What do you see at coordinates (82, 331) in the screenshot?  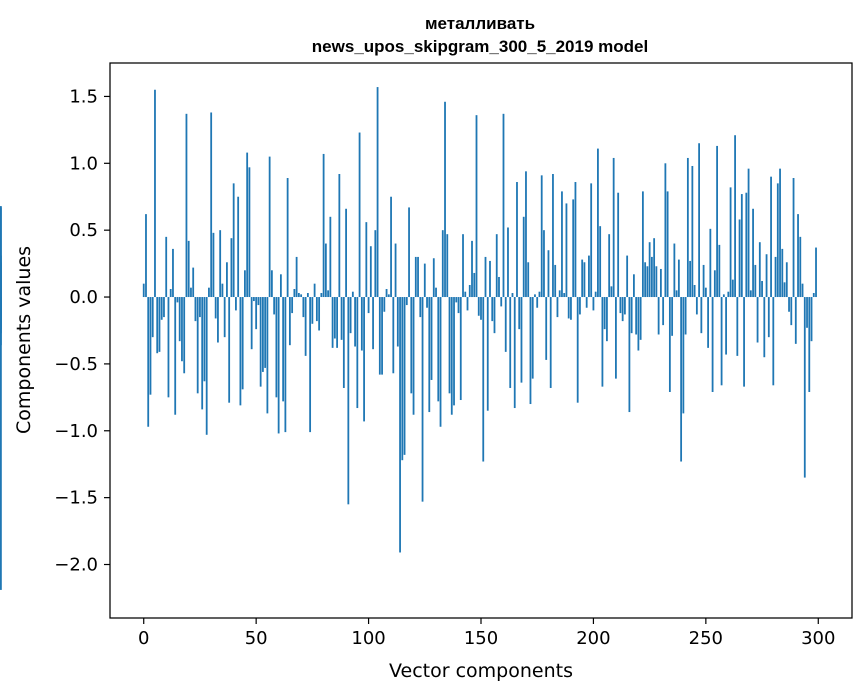 I see `y-ticks-group: 1.5 1.0 0.5 0.0 −0.5 −1.0 −1.5 −2.0` at bounding box center [82, 331].